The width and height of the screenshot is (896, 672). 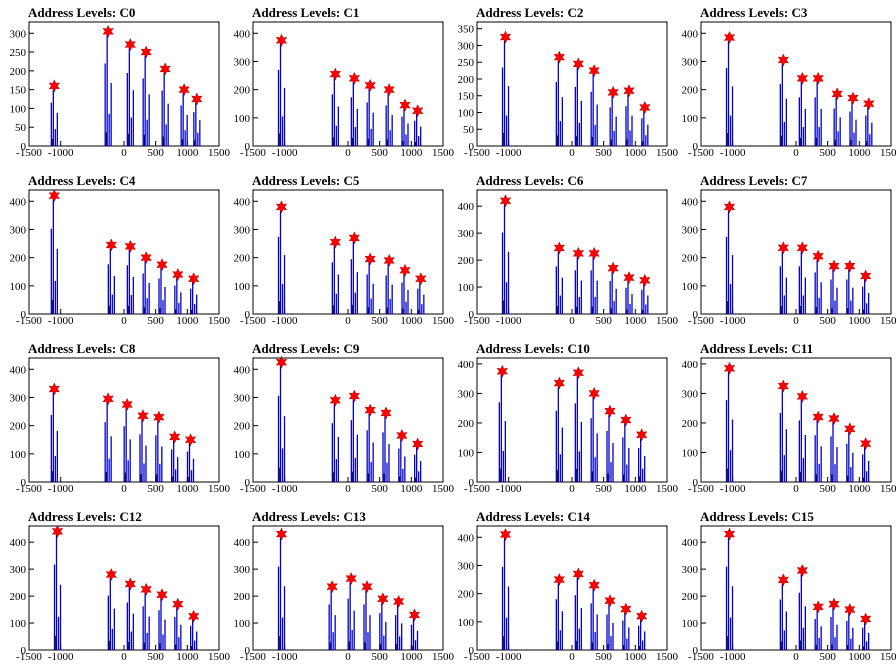 What do you see at coordinates (306, 180) in the screenshot?
I see `chart-title: Address Levels: C5` at bounding box center [306, 180].